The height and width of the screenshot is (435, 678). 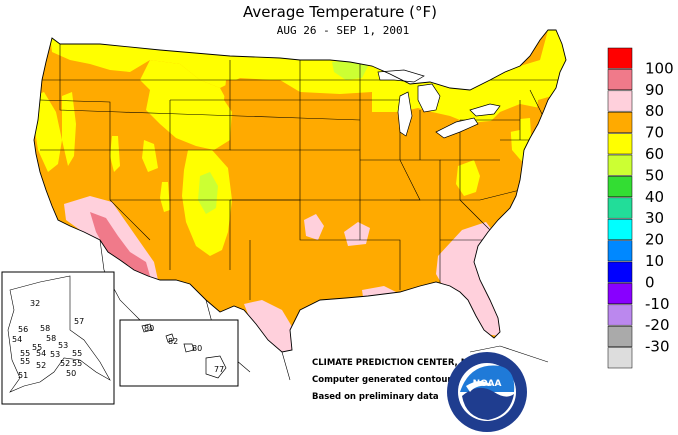 What do you see at coordinates (208, 193) in the screenshot?
I see `region-50s-colorado` at bounding box center [208, 193].